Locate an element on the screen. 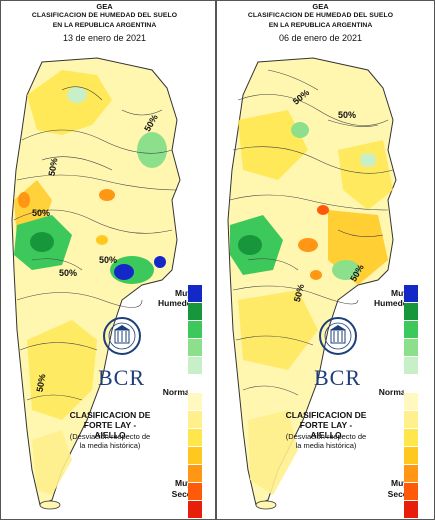 Image resolution: width=435 pixels, height=520 pixels. very-humid-core-east is located at coordinates (124, 272).